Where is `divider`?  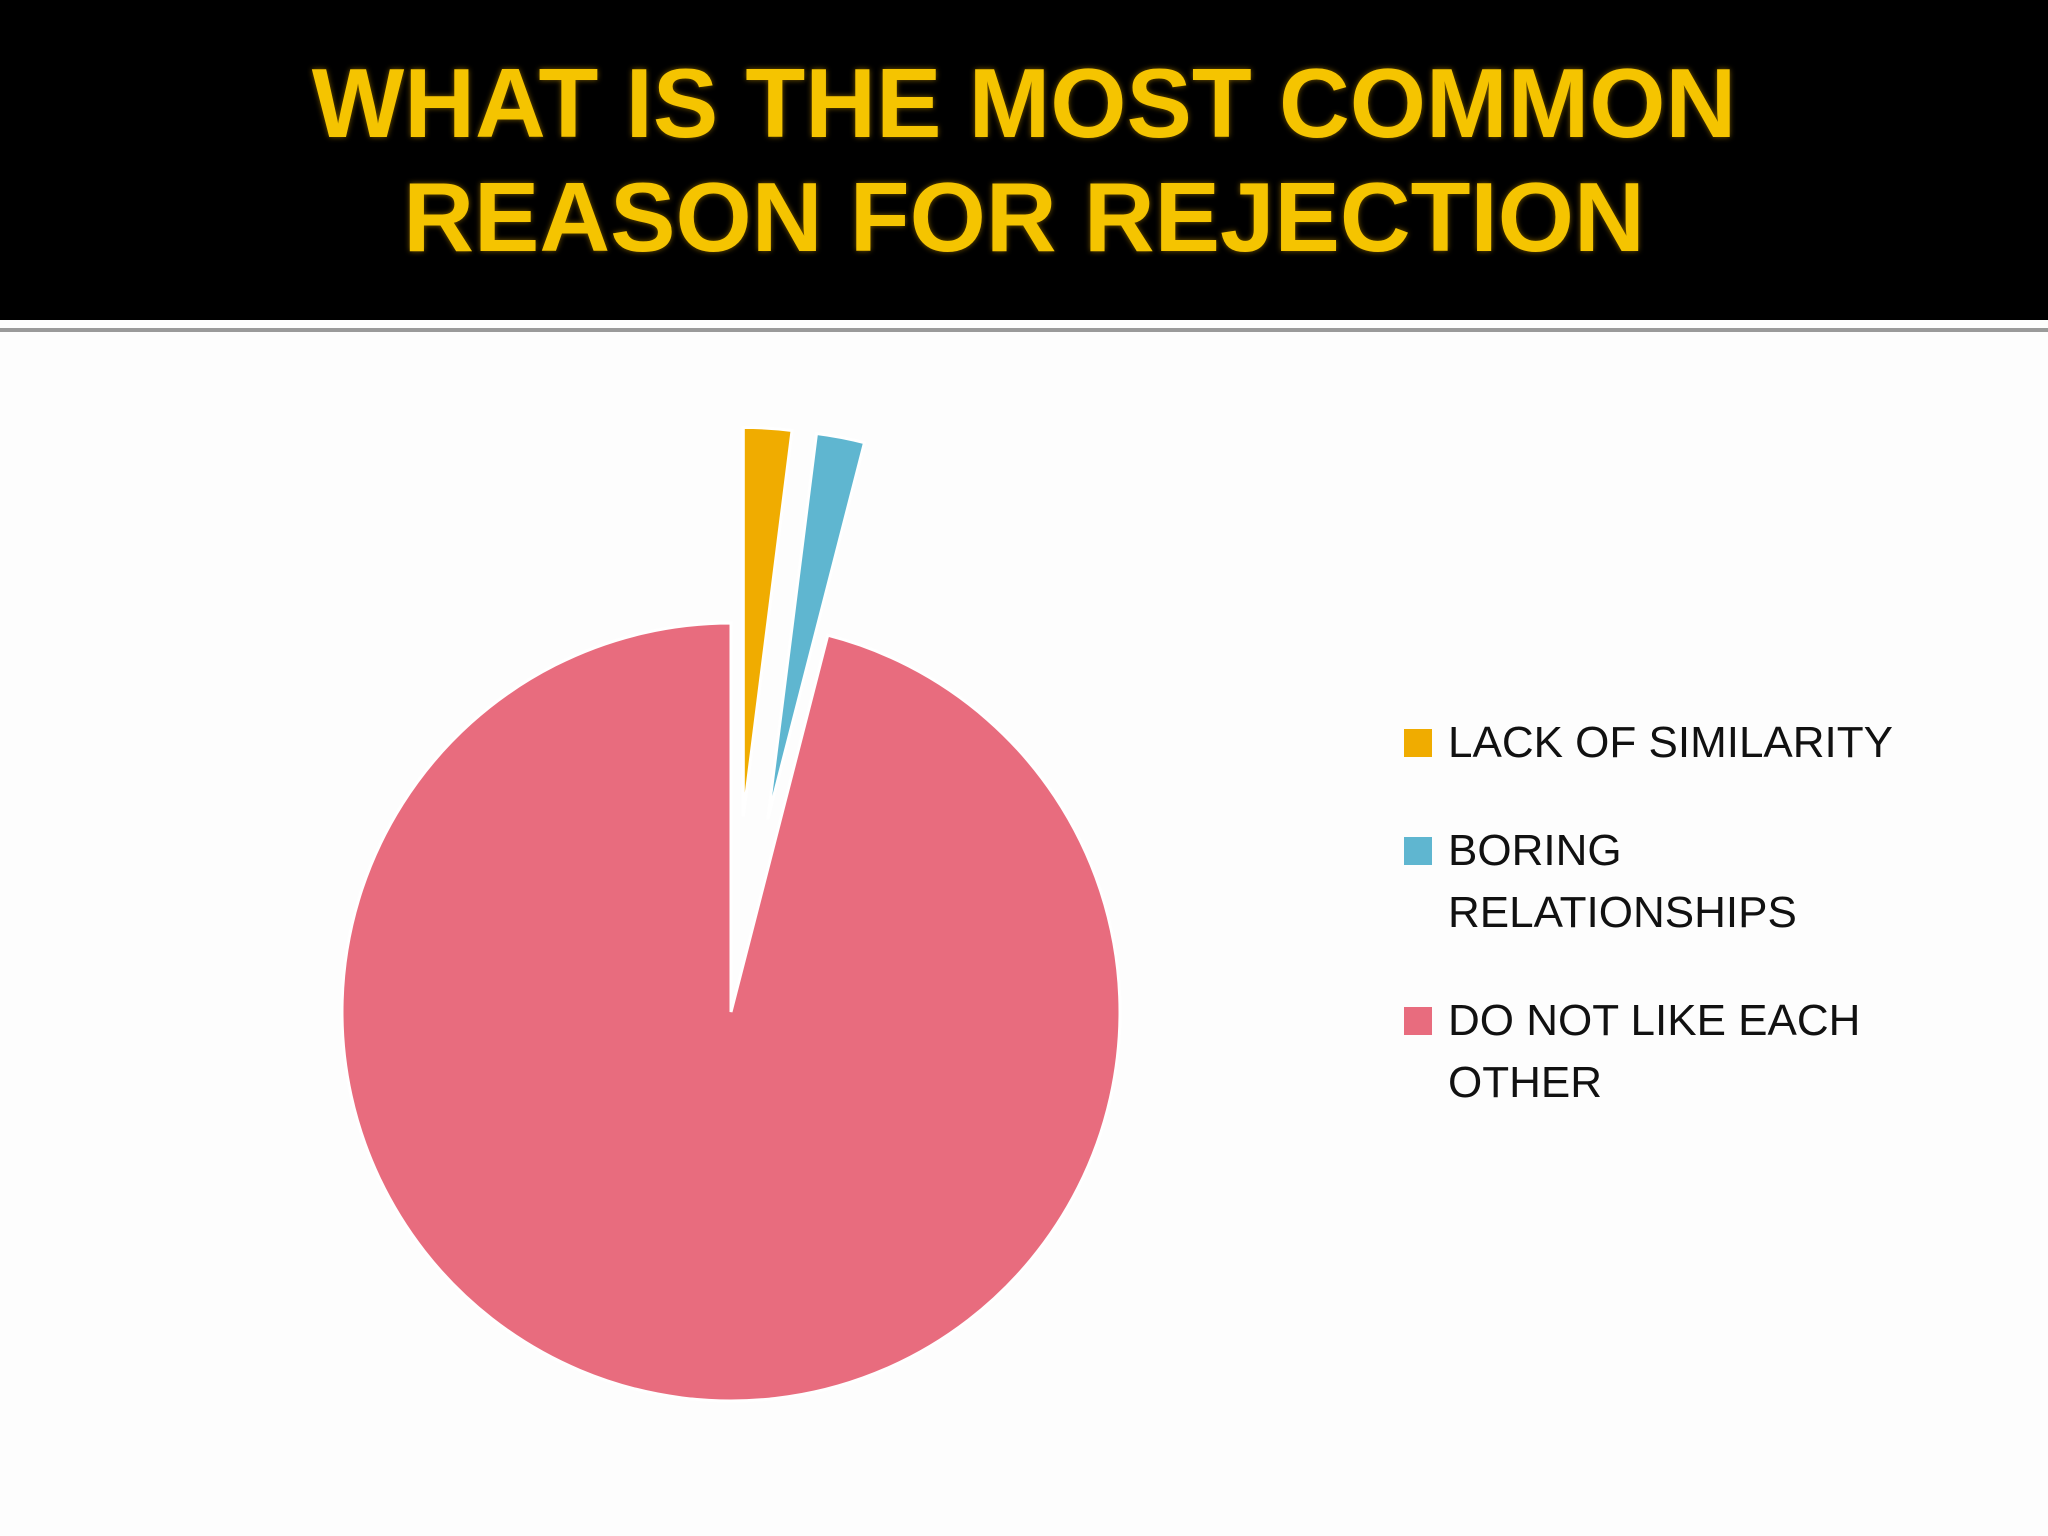 divider is located at coordinates (1024, 330).